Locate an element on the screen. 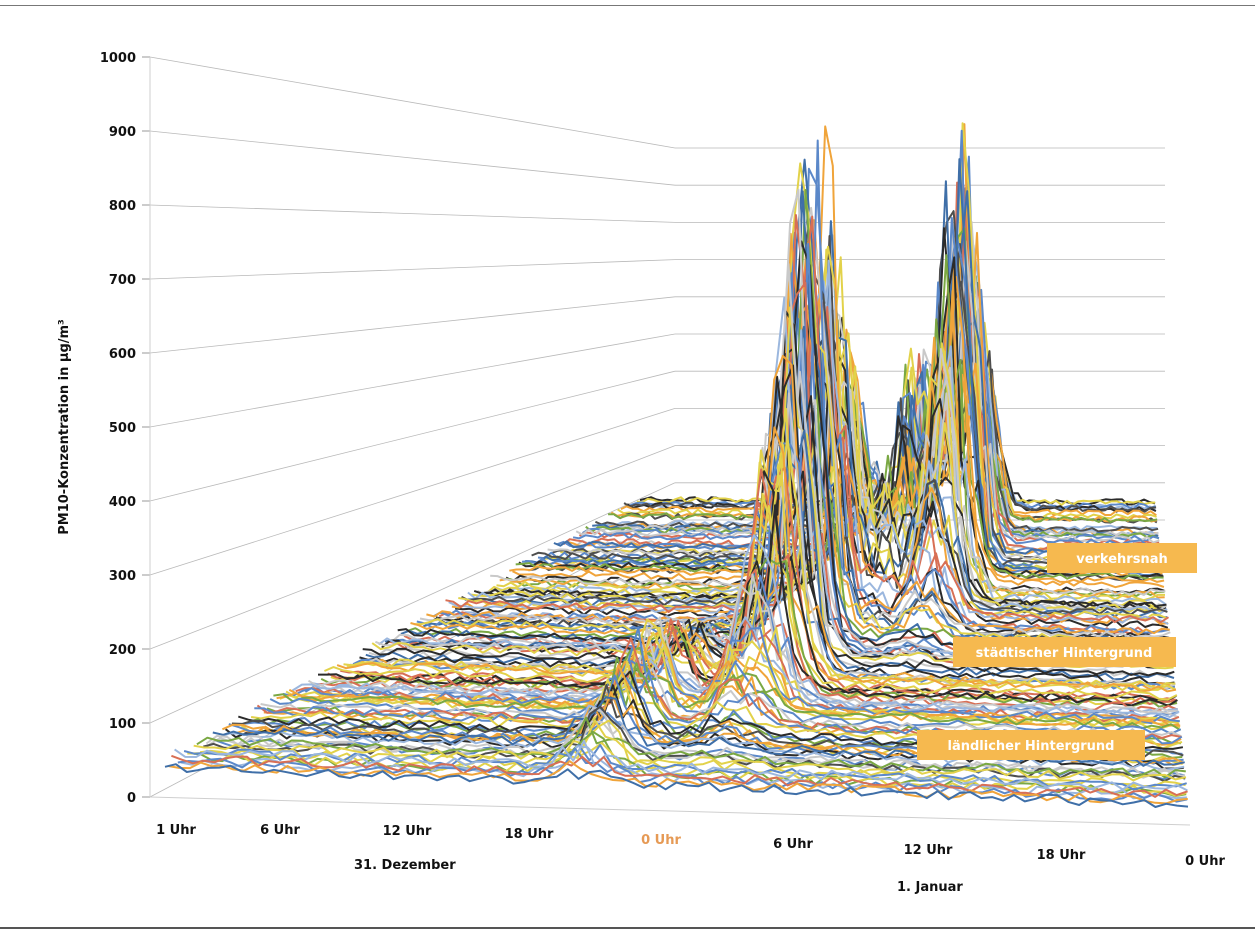 The image size is (1255, 934). y-tick-500: 500 is located at coordinates (122, 428).